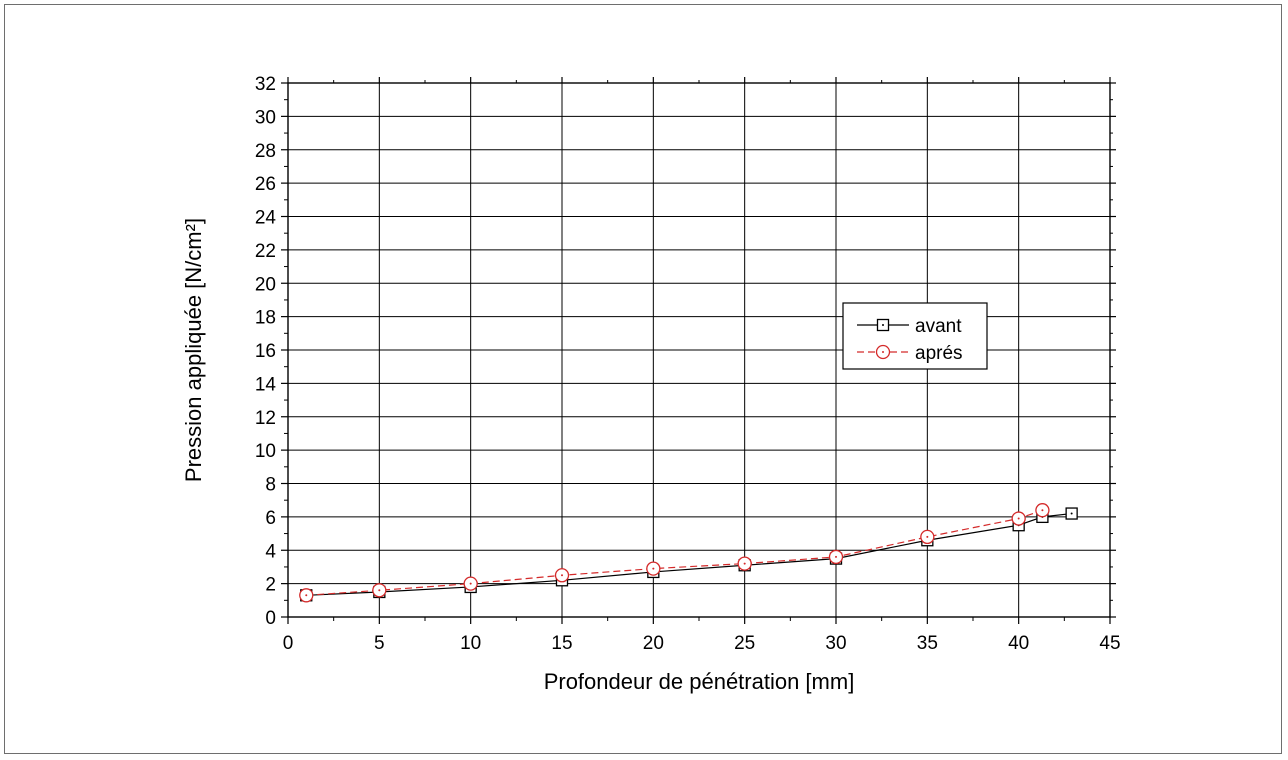 The image size is (1288, 760). Describe the element at coordinates (927, 643) in the screenshot. I see `x-tick-label: 35` at that location.